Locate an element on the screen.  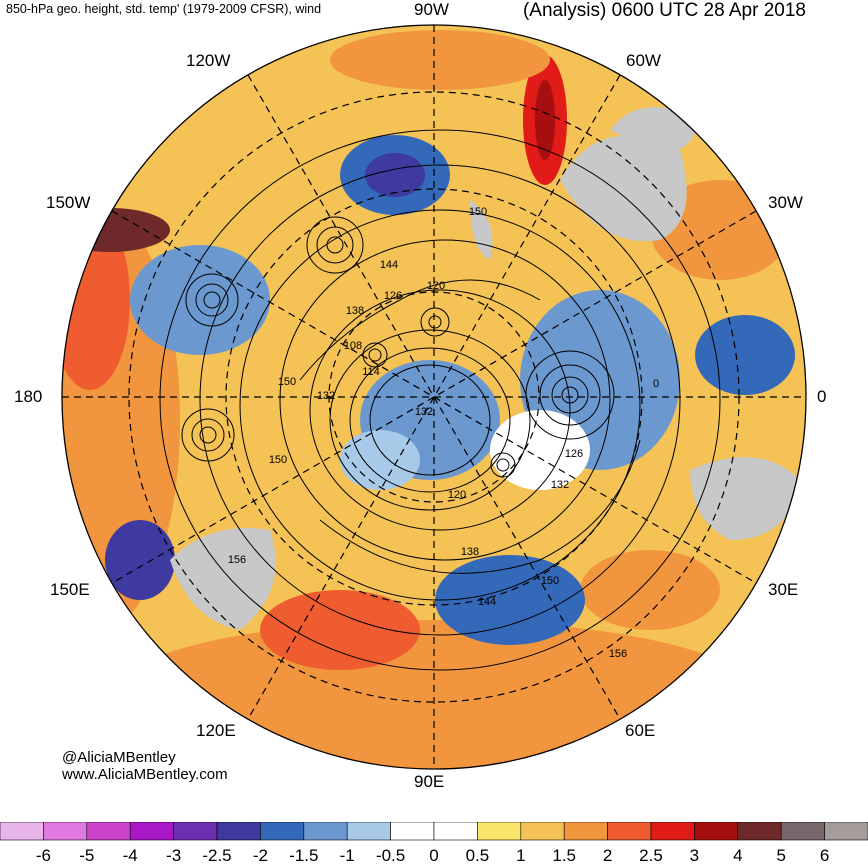
colorbar-label: -2 is located at coordinates (260, 855).